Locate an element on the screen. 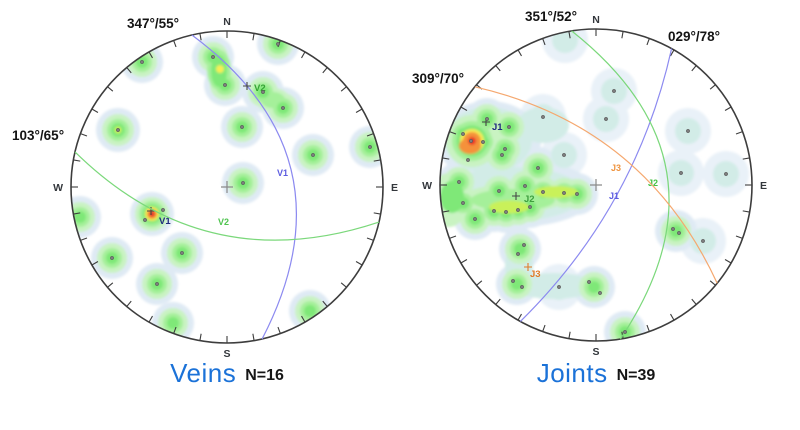 This screenshot has height=430, width=800. plane-annotation: 029°/78° is located at coordinates (694, 36).